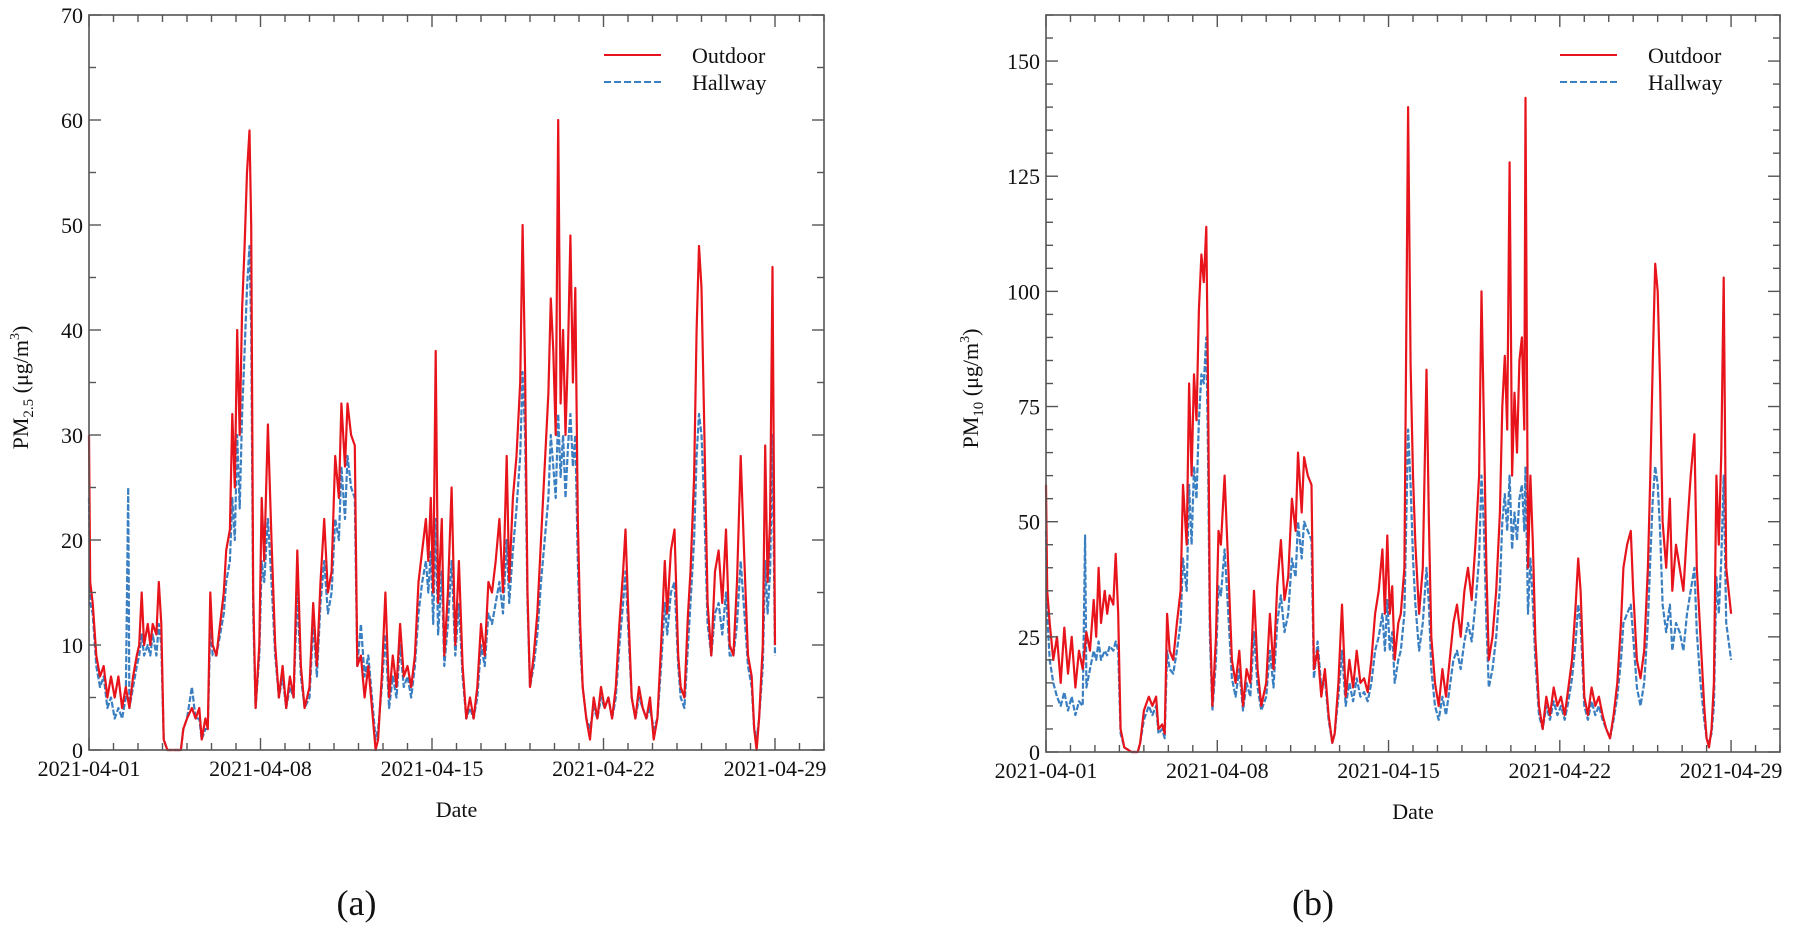  What do you see at coordinates (20, 434) in the screenshot?
I see `panel-a-ylabel-main: PM` at bounding box center [20, 434].